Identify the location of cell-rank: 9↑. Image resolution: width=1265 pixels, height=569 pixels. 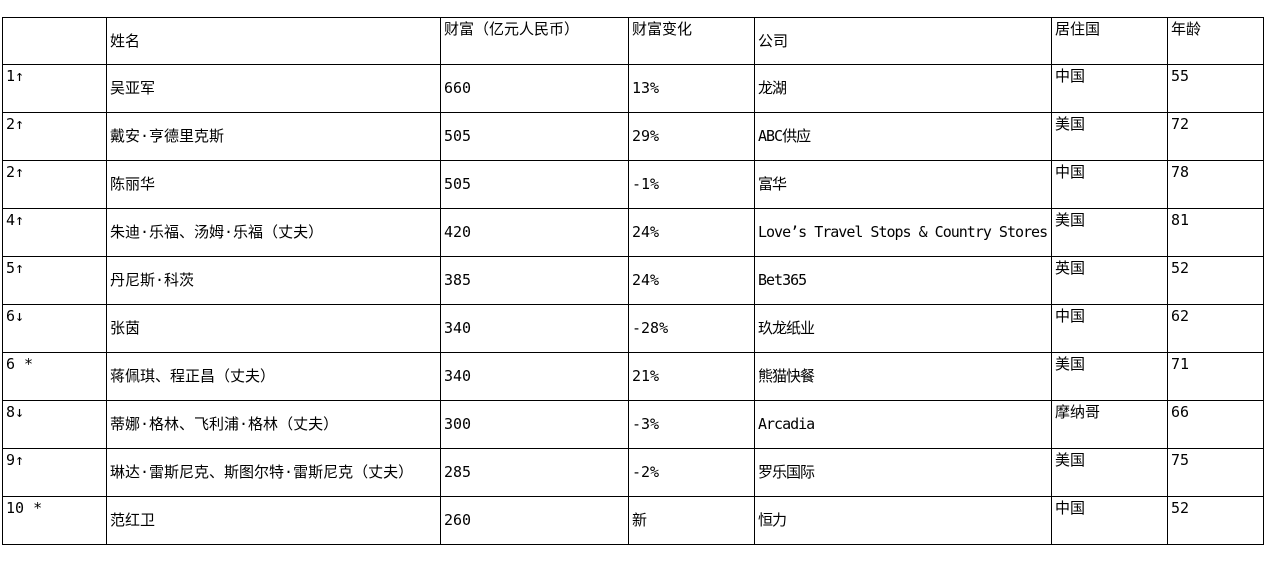
(54, 472).